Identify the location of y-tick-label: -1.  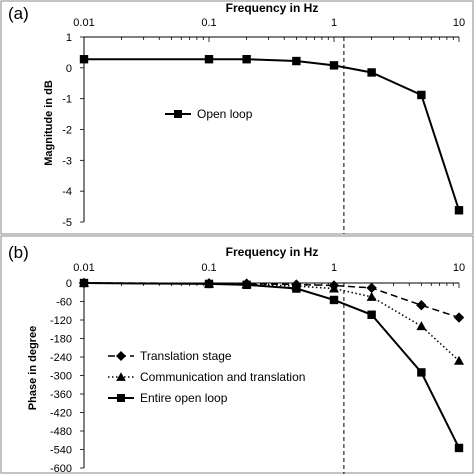
(67, 100).